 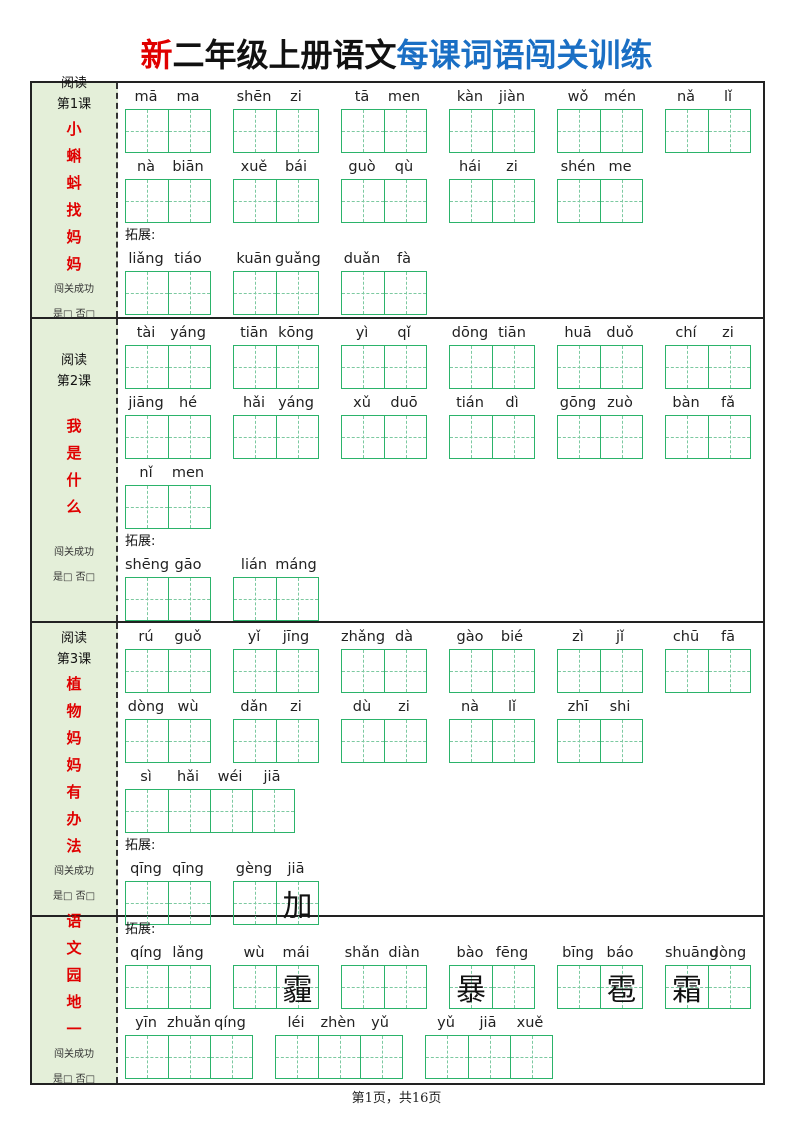 I want to click on tianzige-cell: 雹, so click(x=621, y=987).